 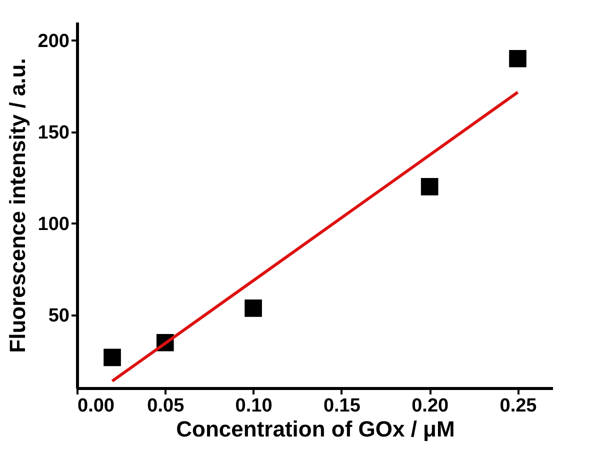 What do you see at coordinates (54, 224) in the screenshot?
I see `y-tick-label: 100` at bounding box center [54, 224].